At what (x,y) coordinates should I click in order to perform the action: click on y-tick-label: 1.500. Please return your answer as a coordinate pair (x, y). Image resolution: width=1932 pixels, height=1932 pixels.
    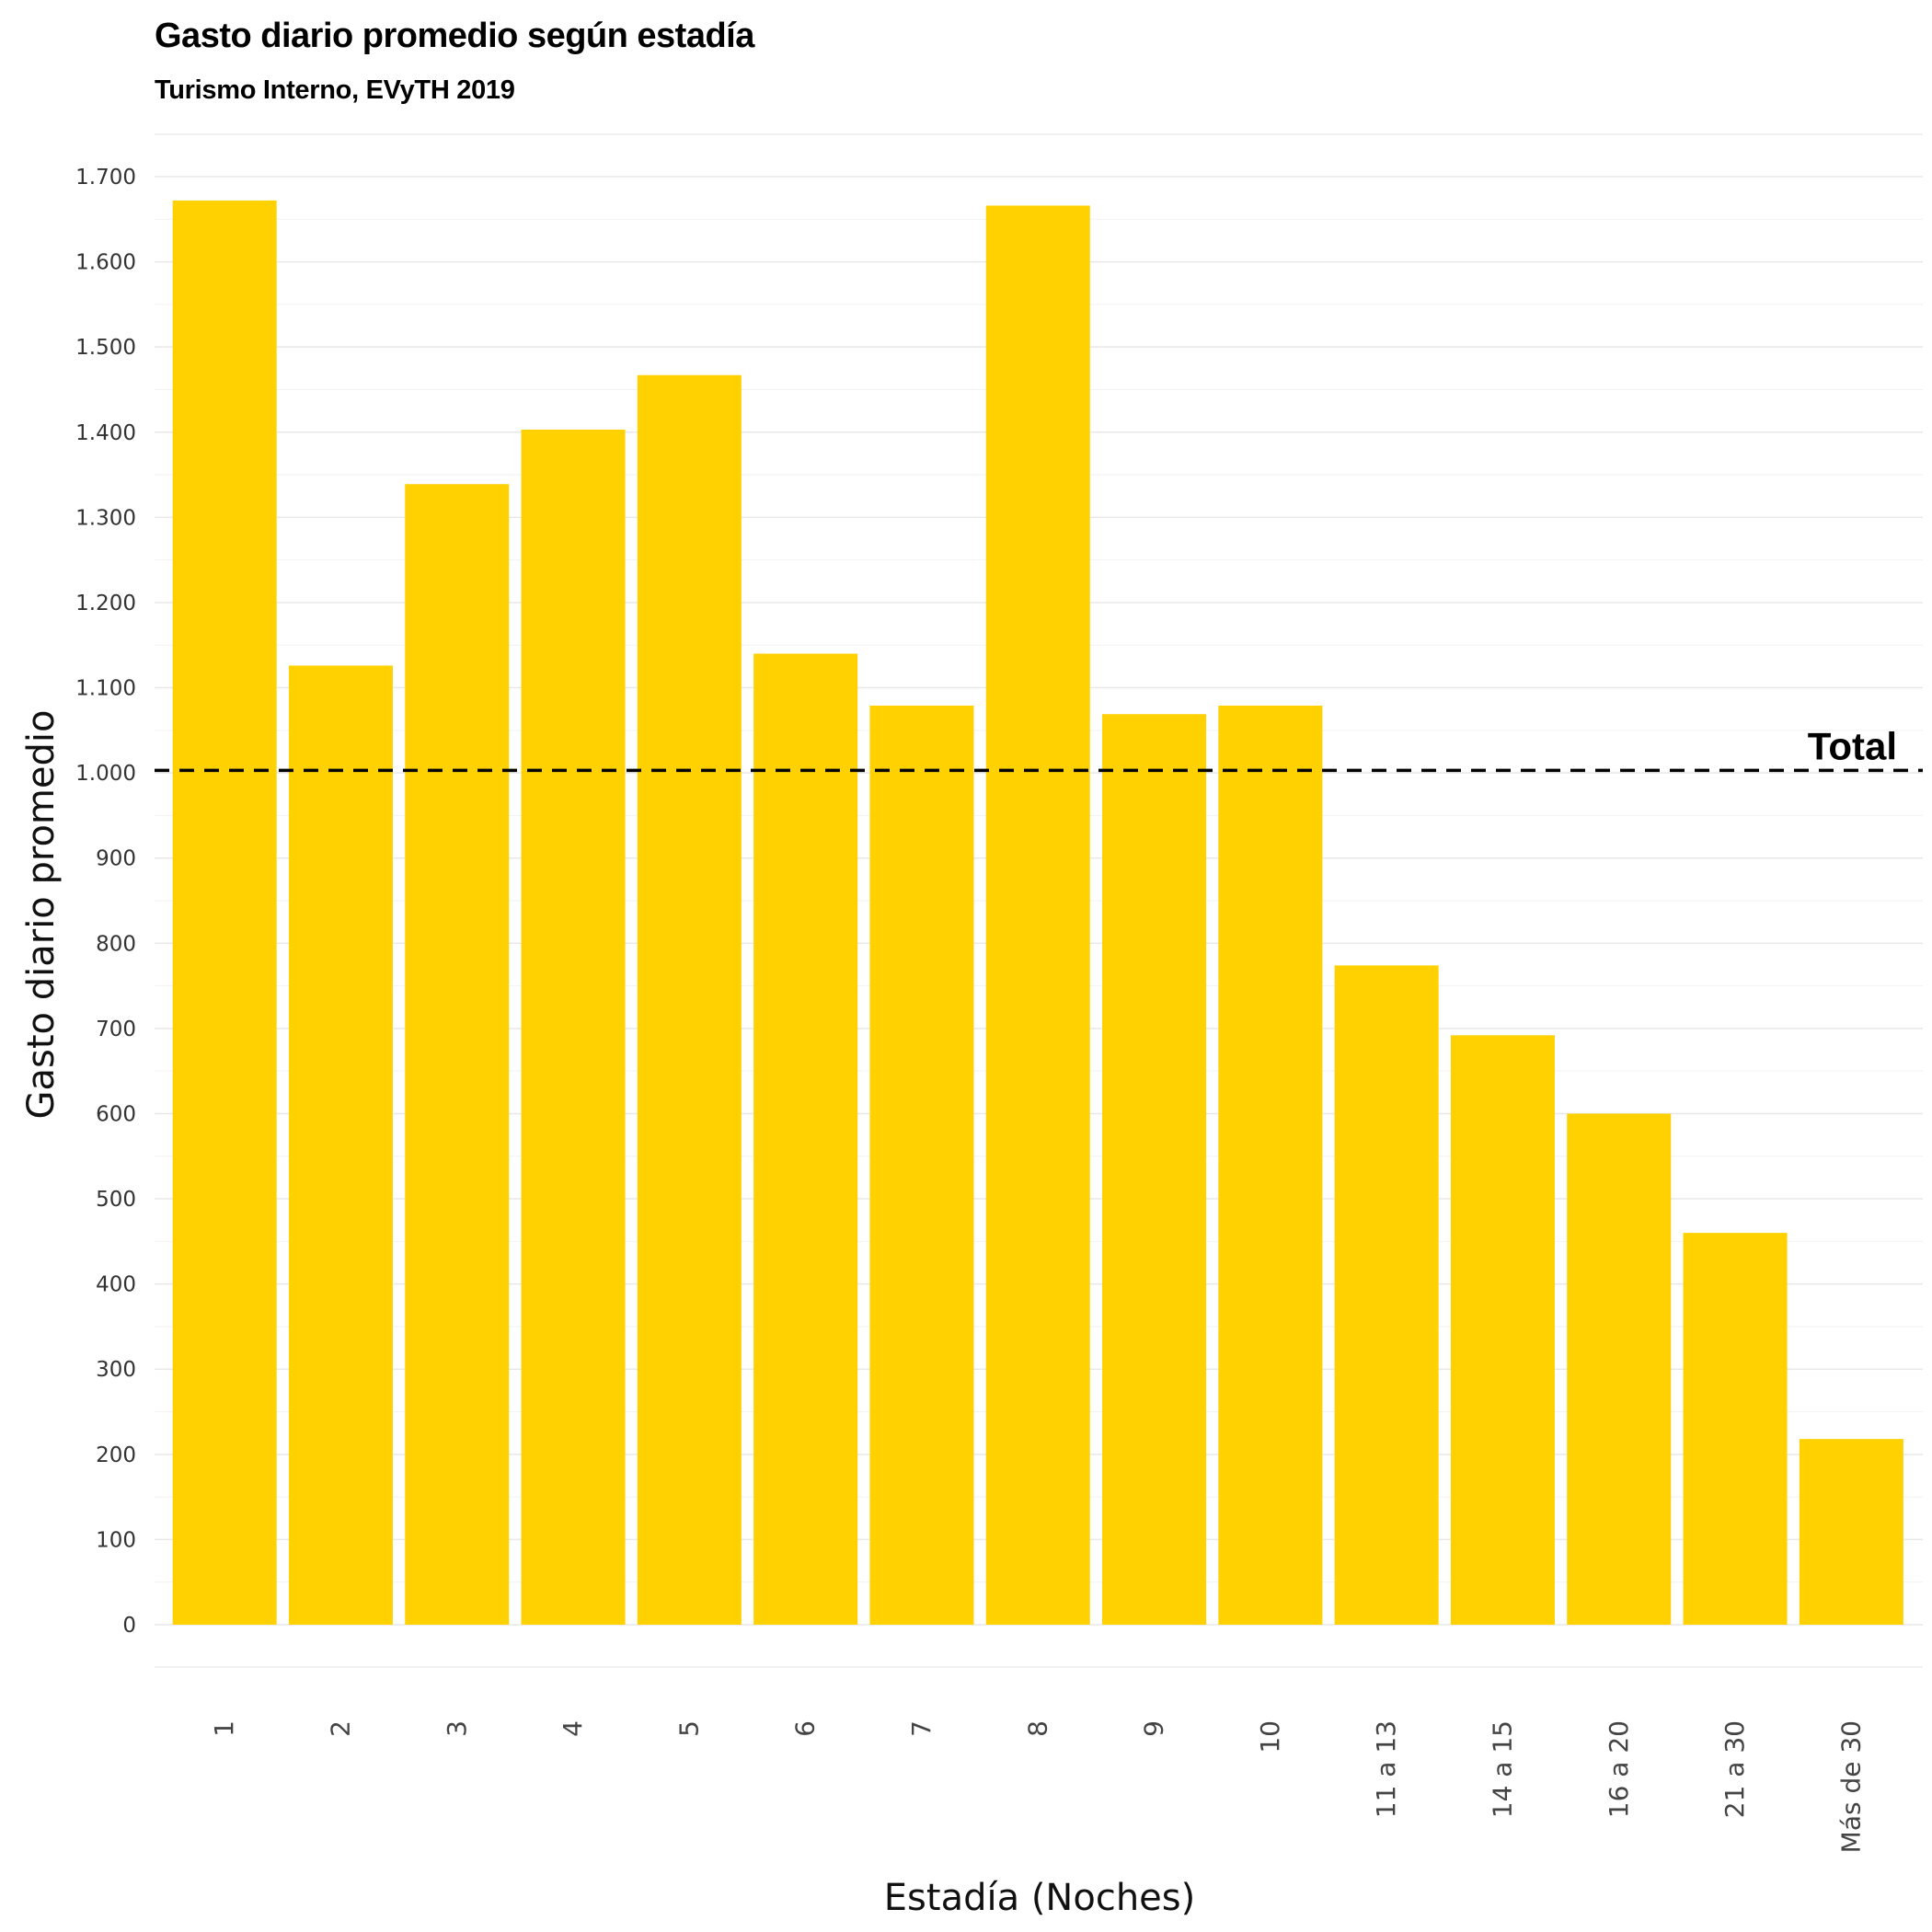
    Looking at the image, I should click on (105, 348).